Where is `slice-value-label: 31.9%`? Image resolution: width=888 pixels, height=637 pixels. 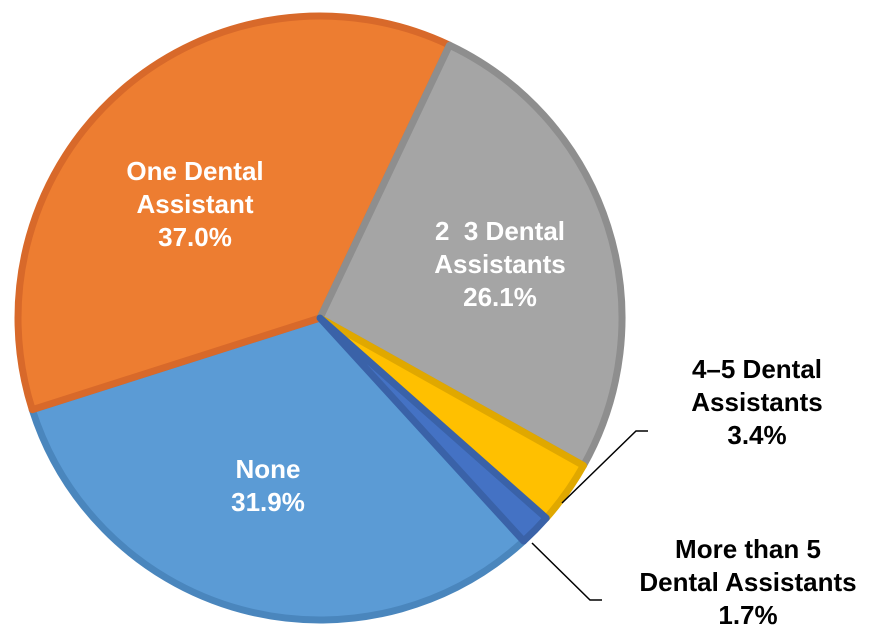 slice-value-label: 31.9% is located at coordinates (268, 502).